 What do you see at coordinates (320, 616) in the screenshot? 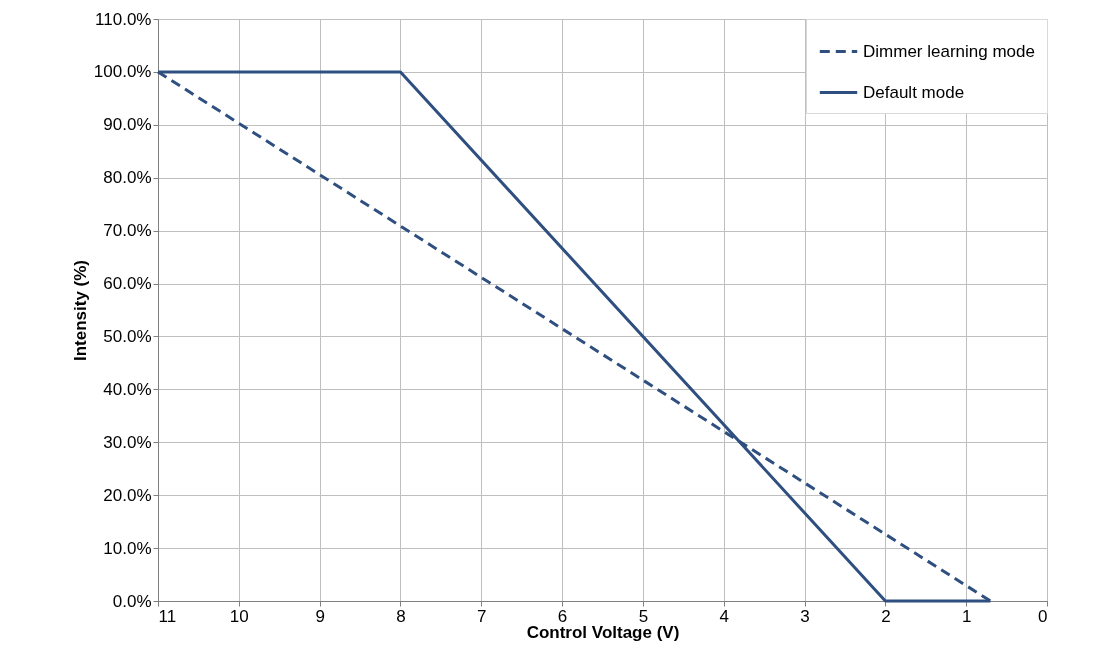
I see `x-tick-label: 9` at bounding box center [320, 616].